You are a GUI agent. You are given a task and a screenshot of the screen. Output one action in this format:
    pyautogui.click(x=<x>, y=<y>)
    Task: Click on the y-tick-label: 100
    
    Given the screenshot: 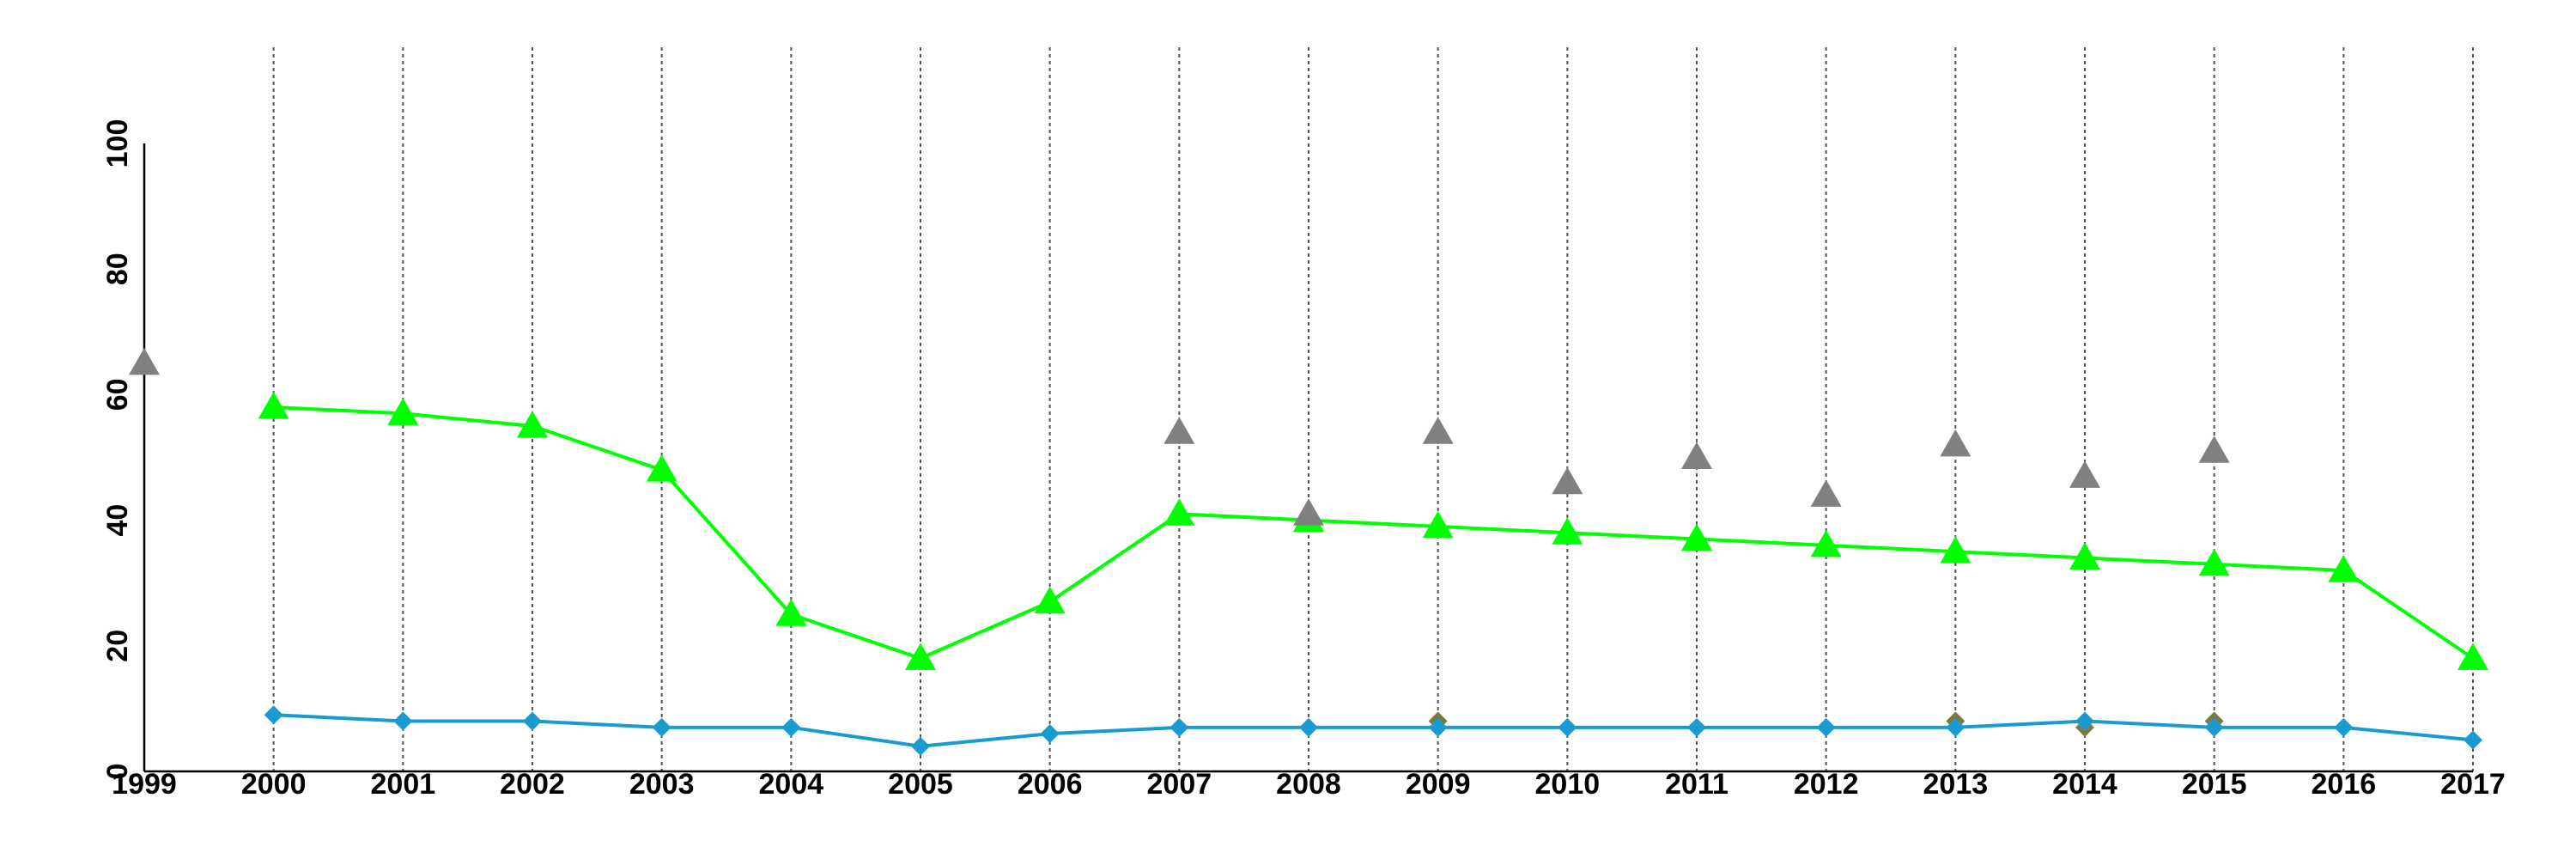 What is the action you would take?
    pyautogui.click(x=117, y=144)
    